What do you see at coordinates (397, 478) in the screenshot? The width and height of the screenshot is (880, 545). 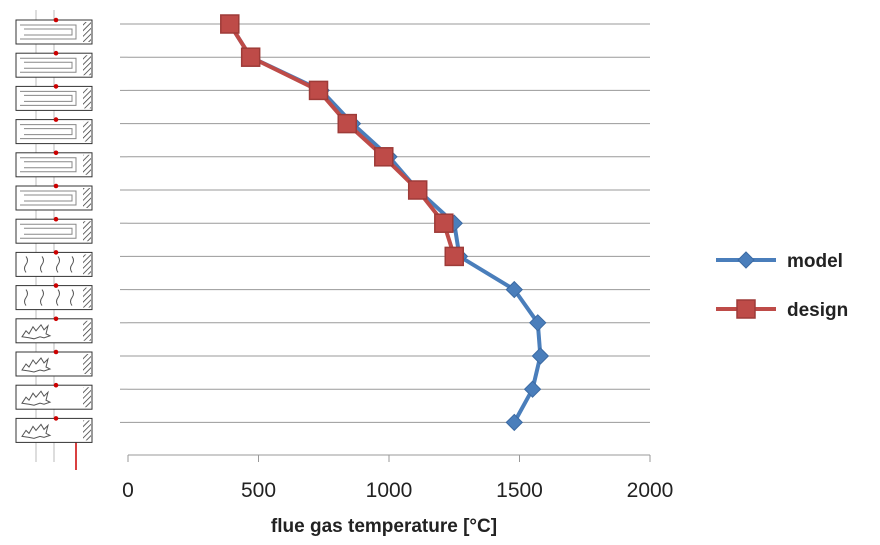 I see `x-ticks: 0 500 1000 1500 2000` at bounding box center [397, 478].